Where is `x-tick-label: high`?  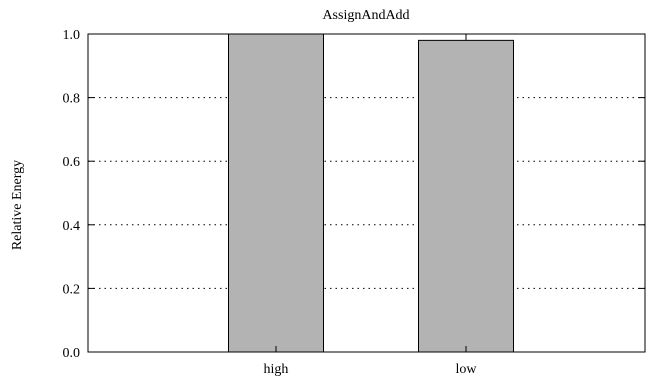
x-tick-label: high is located at coordinates (276, 369).